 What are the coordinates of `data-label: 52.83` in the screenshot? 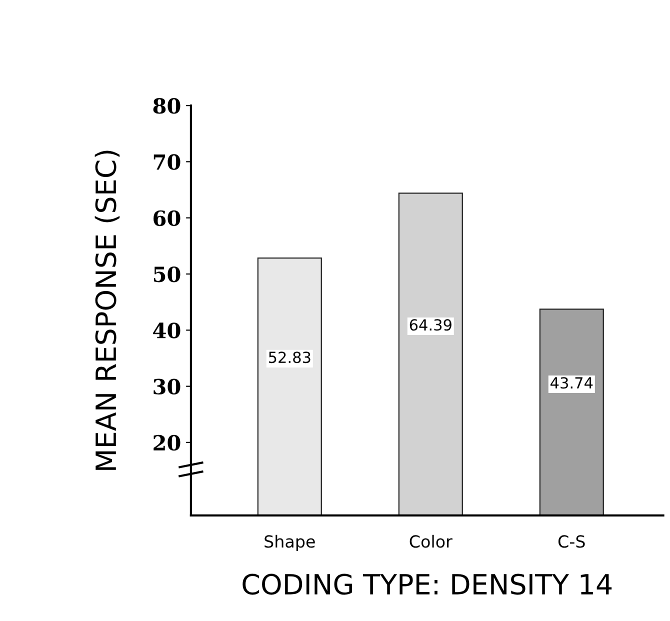 It's located at (289, 358).